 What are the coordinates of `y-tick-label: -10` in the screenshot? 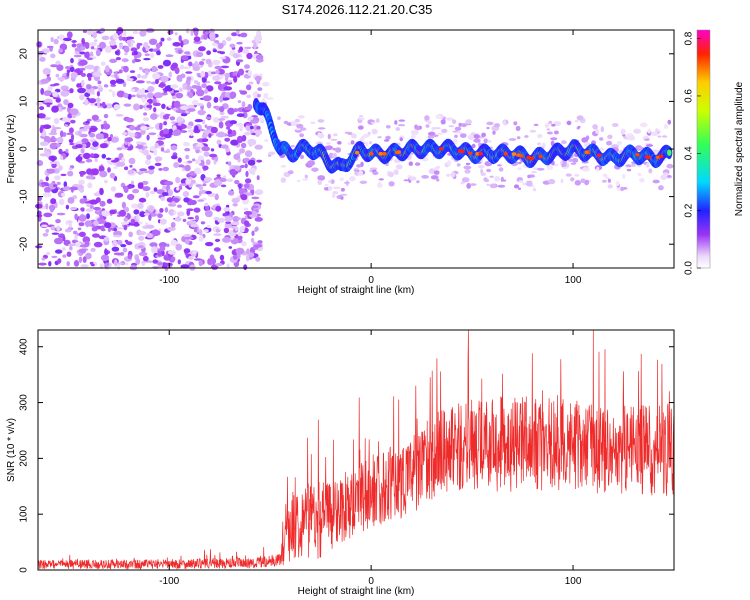 It's located at (24, 196).